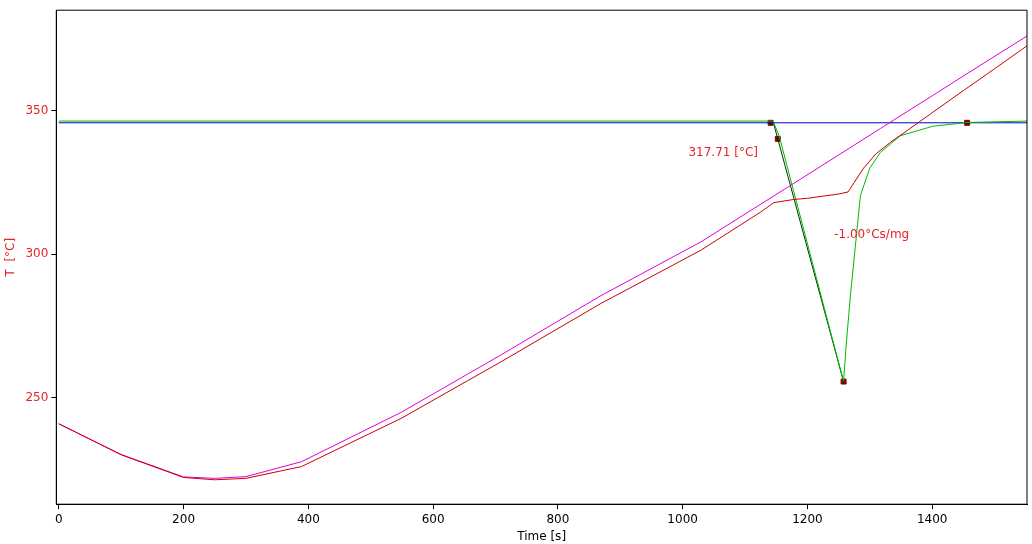 The height and width of the screenshot is (544, 1032). I want to click on x-tick-label: 1000, so click(682, 518).